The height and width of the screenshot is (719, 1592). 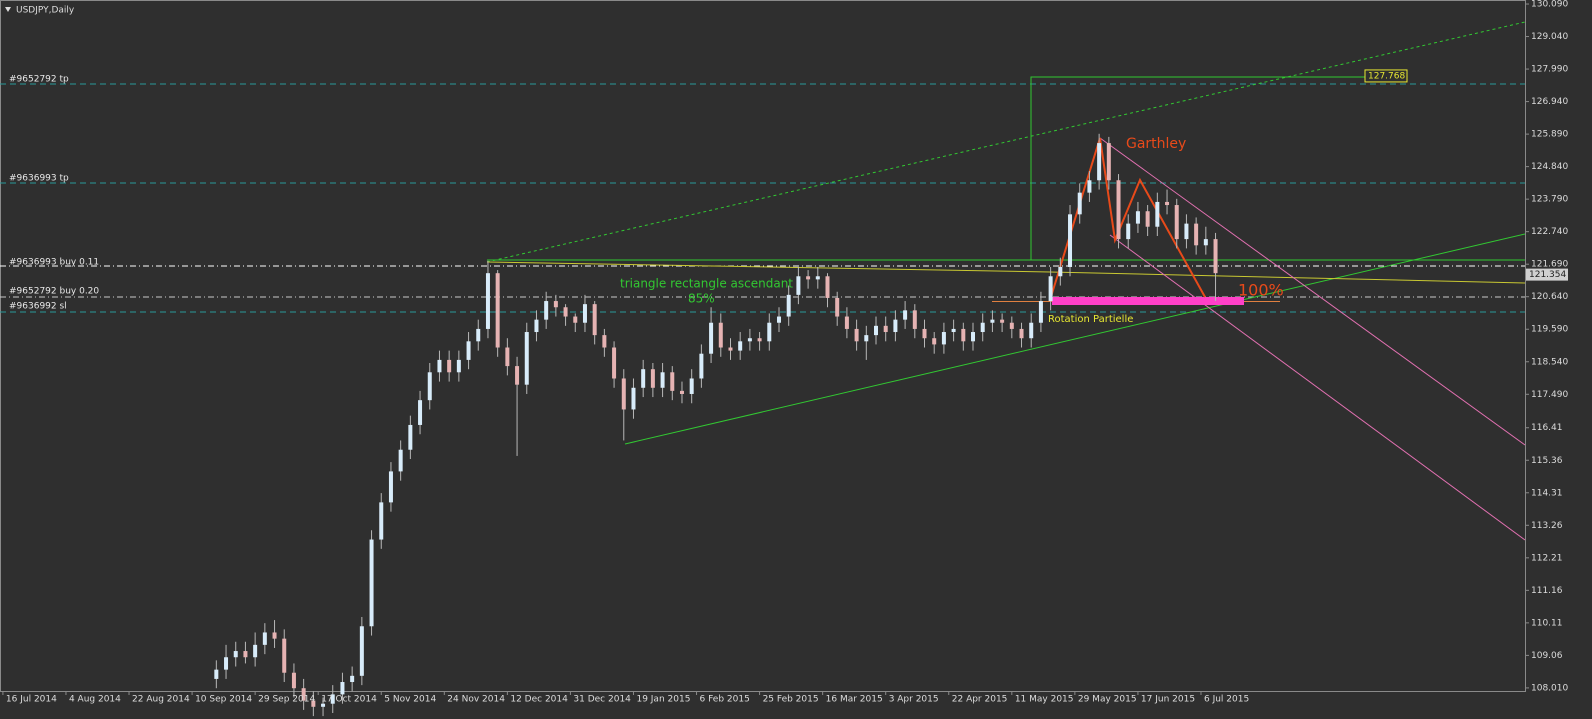 What do you see at coordinates (1168, 700) in the screenshot?
I see `x-tick-label: 17 Jun 2015` at bounding box center [1168, 700].